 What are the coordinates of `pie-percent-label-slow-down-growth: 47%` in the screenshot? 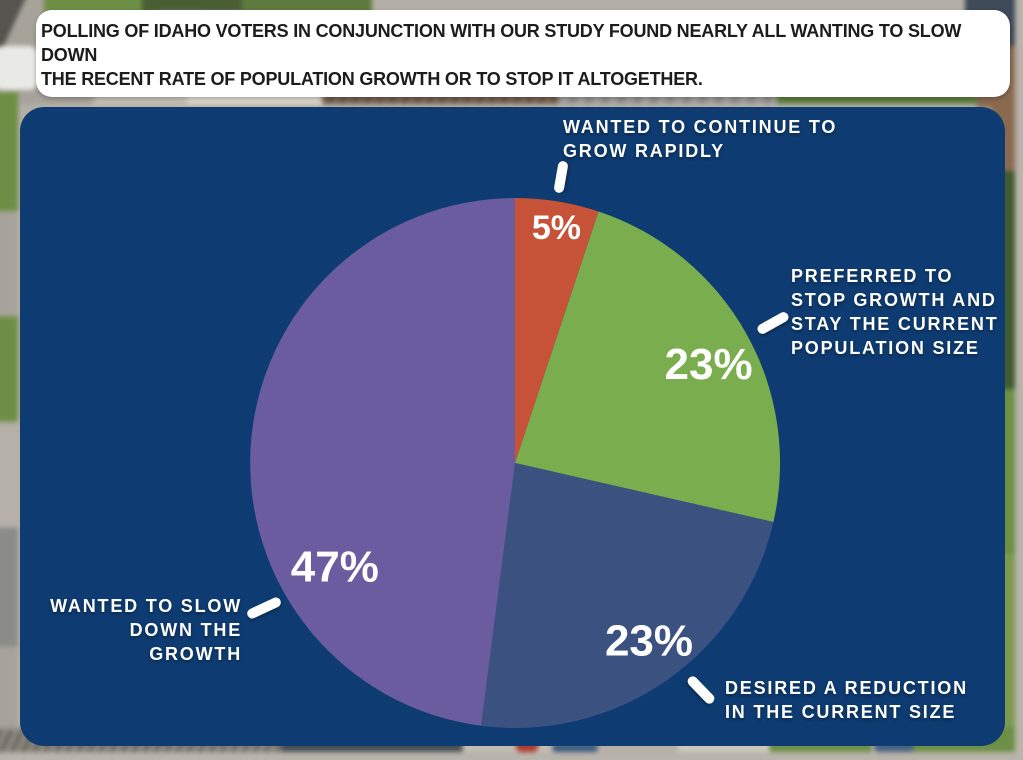 It's located at (335, 567).